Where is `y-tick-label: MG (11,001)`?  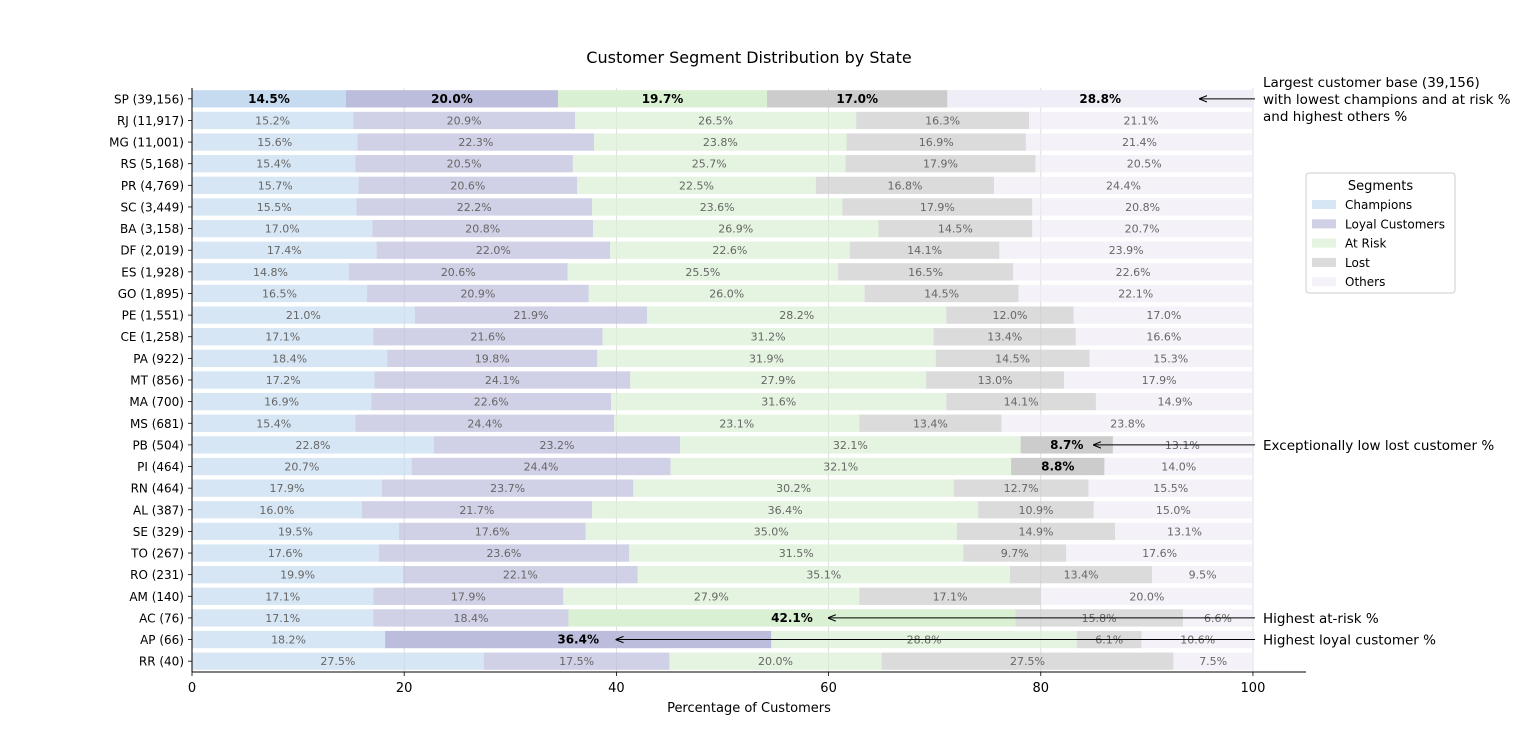 y-tick-label: MG (11,001) is located at coordinates (146, 143).